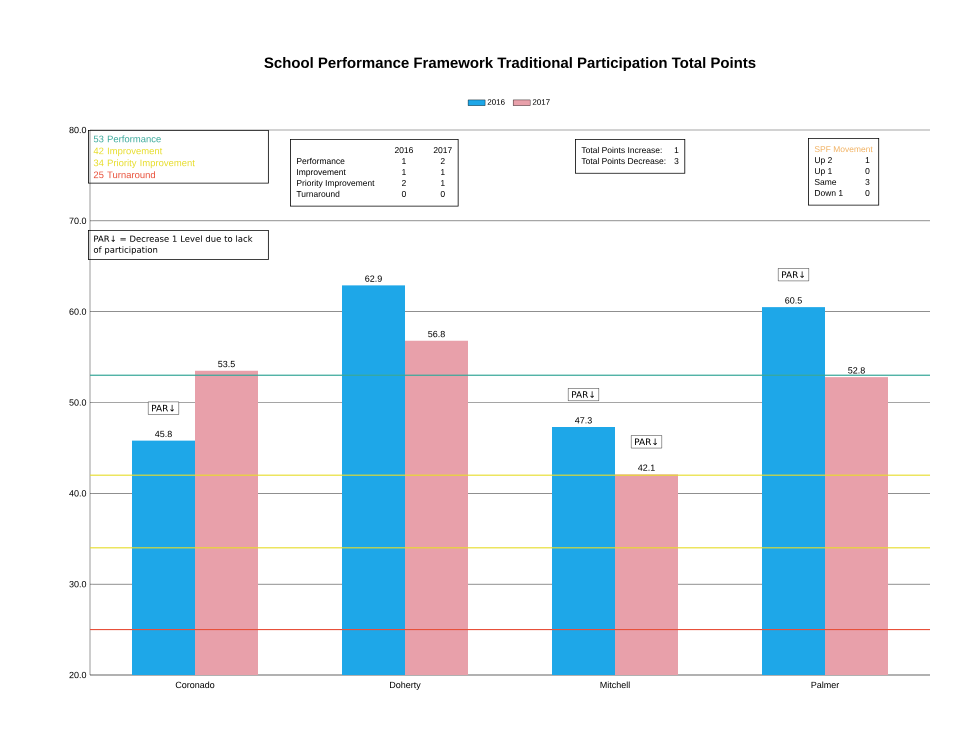 This screenshot has width=954, height=741. Describe the element at coordinates (335, 184) in the screenshot. I see `annotation: Priority Improvement` at that location.